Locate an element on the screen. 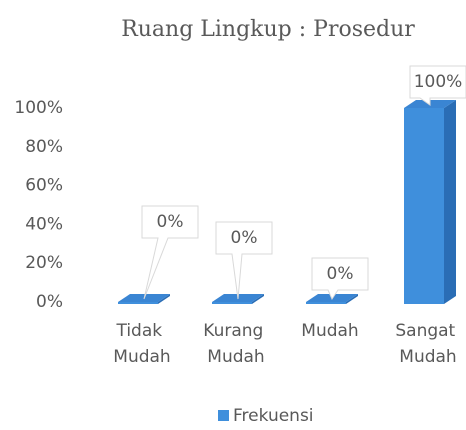 The image size is (466, 430). y-tick-label: 60% is located at coordinates (44, 186).